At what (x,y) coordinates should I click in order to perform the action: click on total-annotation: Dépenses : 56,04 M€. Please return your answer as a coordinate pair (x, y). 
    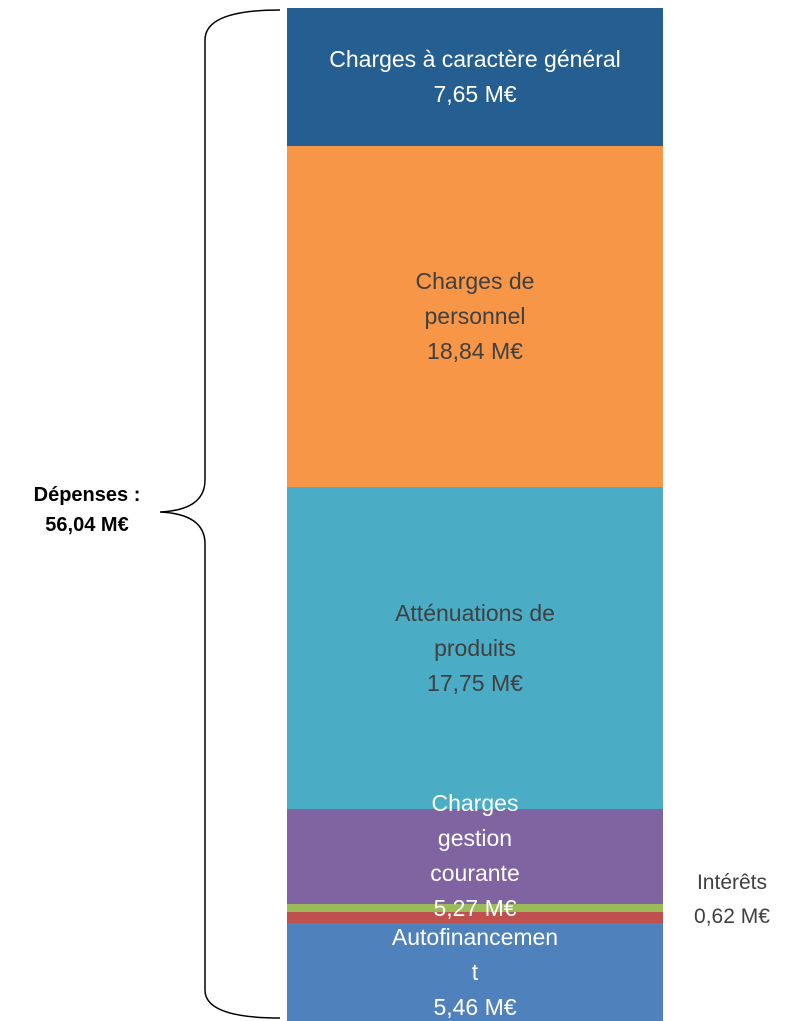
    Looking at the image, I should click on (87, 510).